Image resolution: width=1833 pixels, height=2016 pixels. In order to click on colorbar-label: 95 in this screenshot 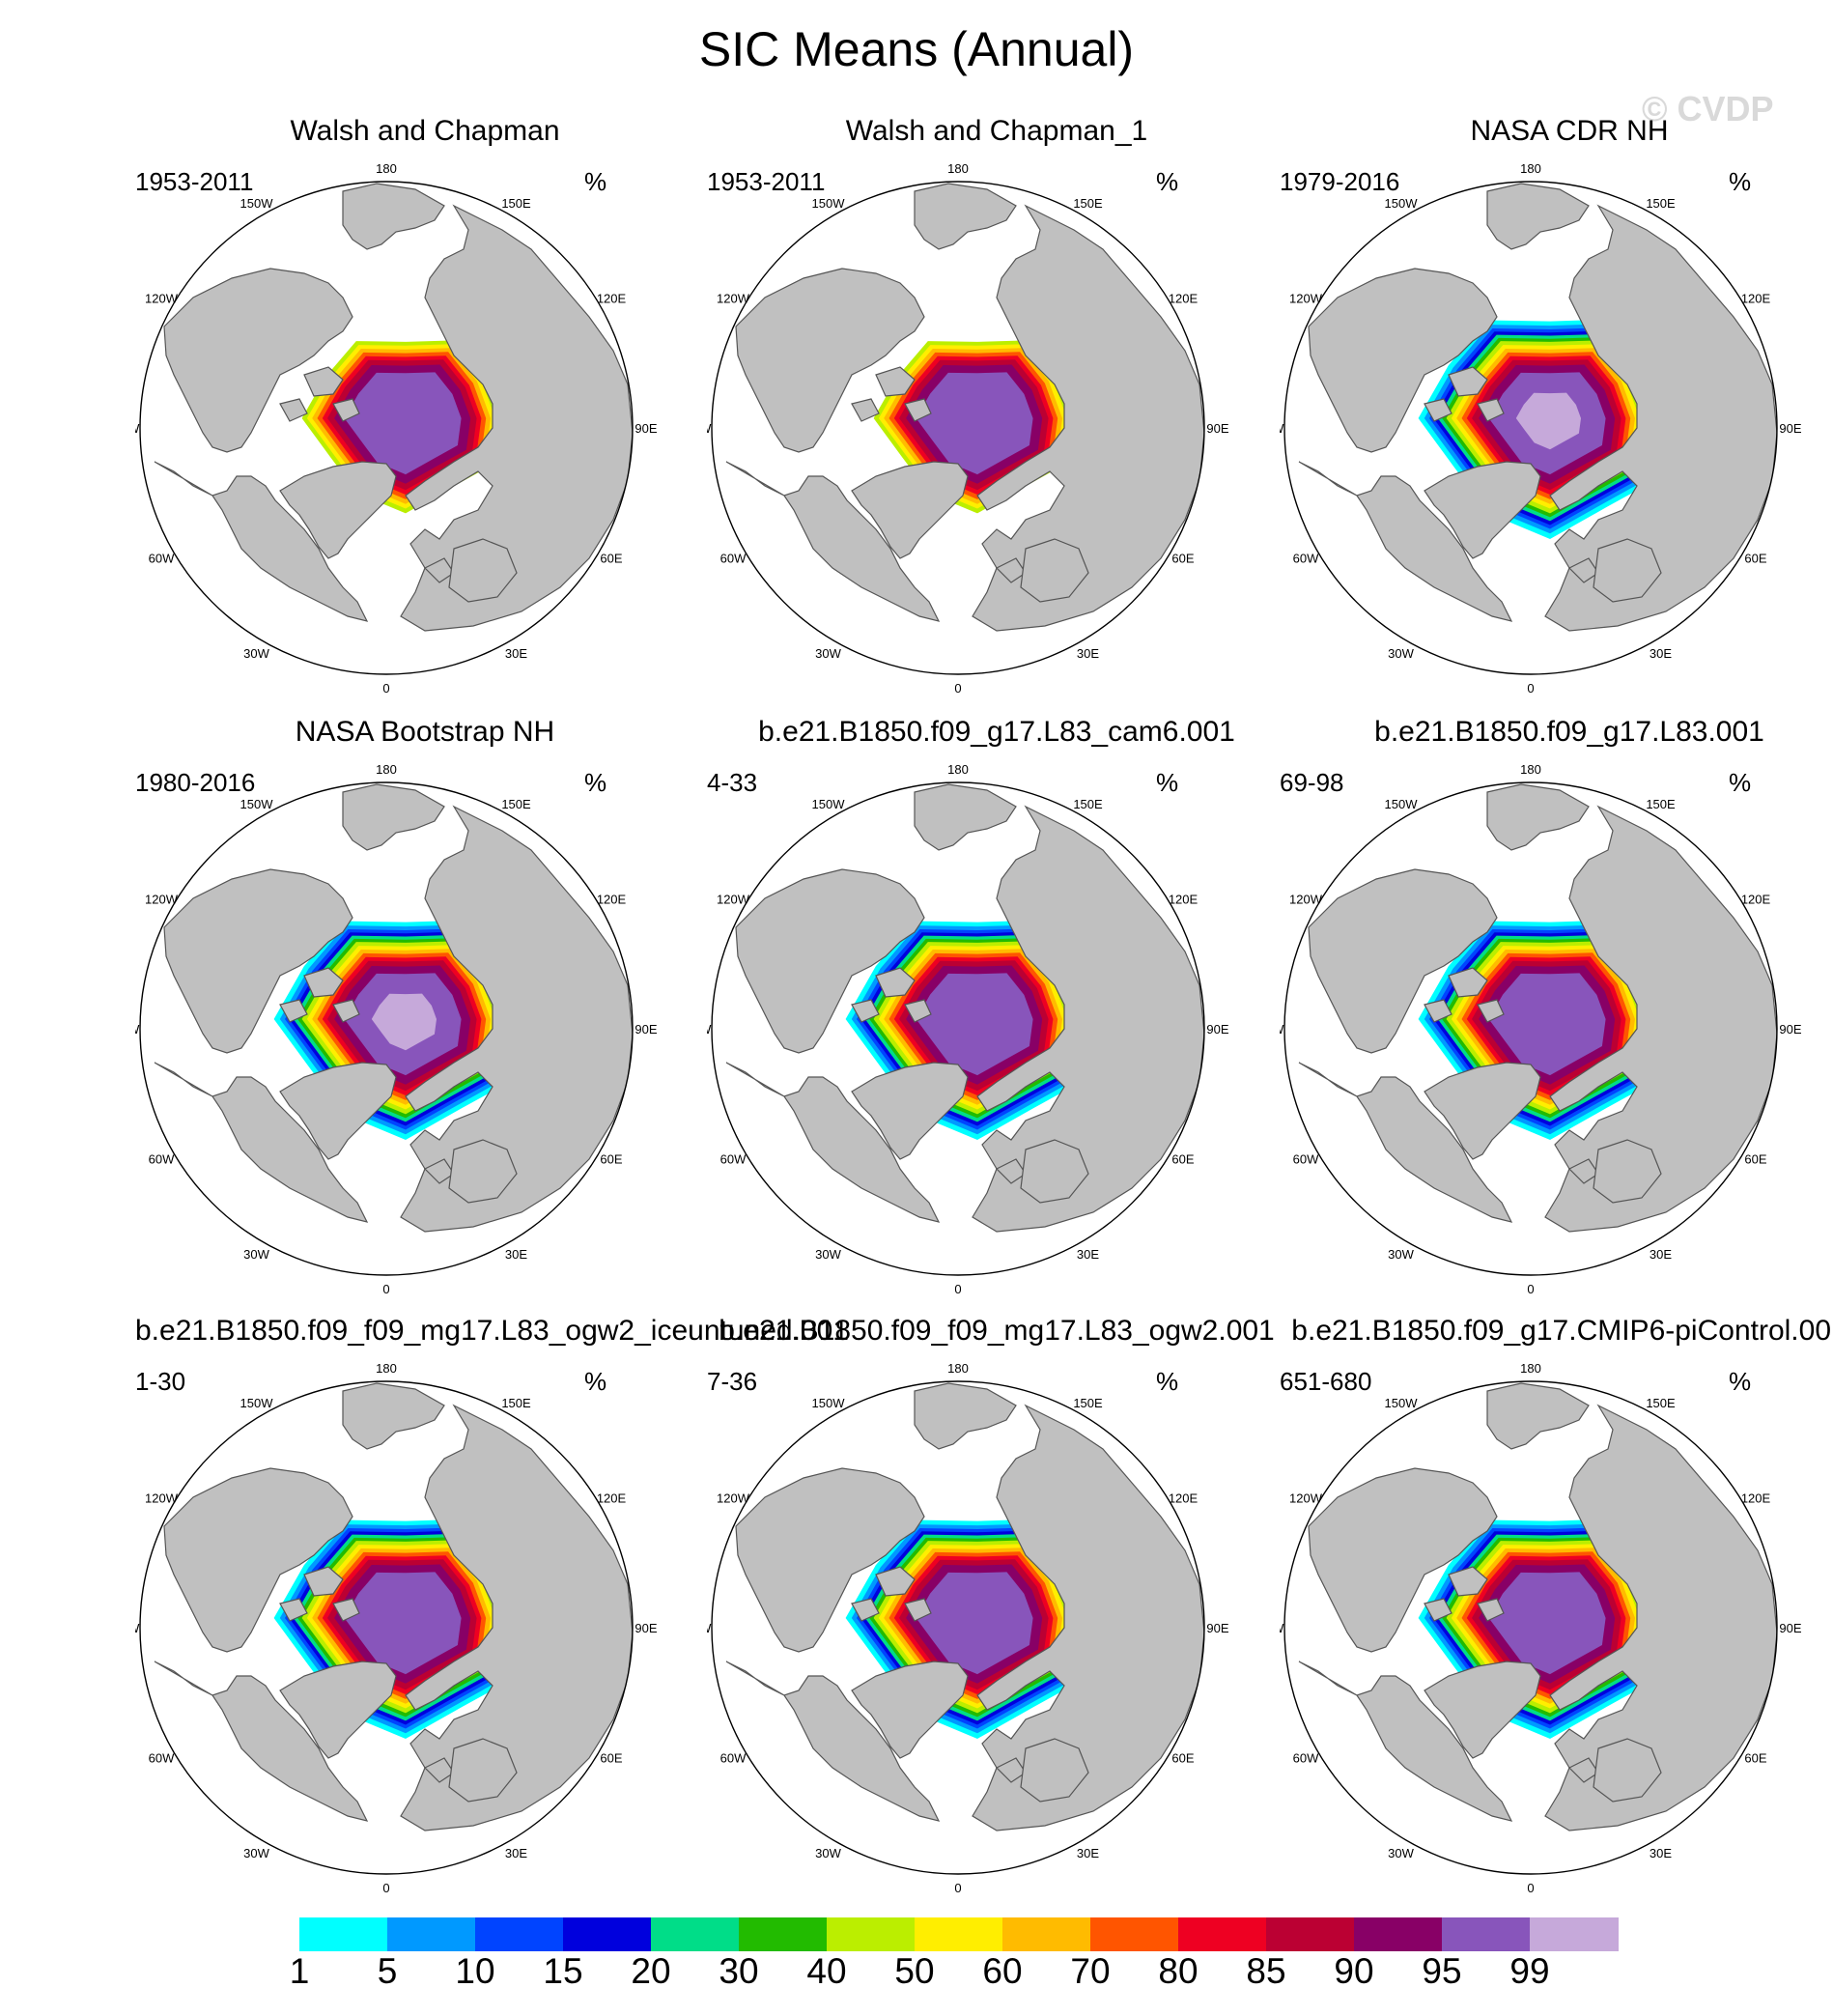, I will do `click(1442, 1971)`.